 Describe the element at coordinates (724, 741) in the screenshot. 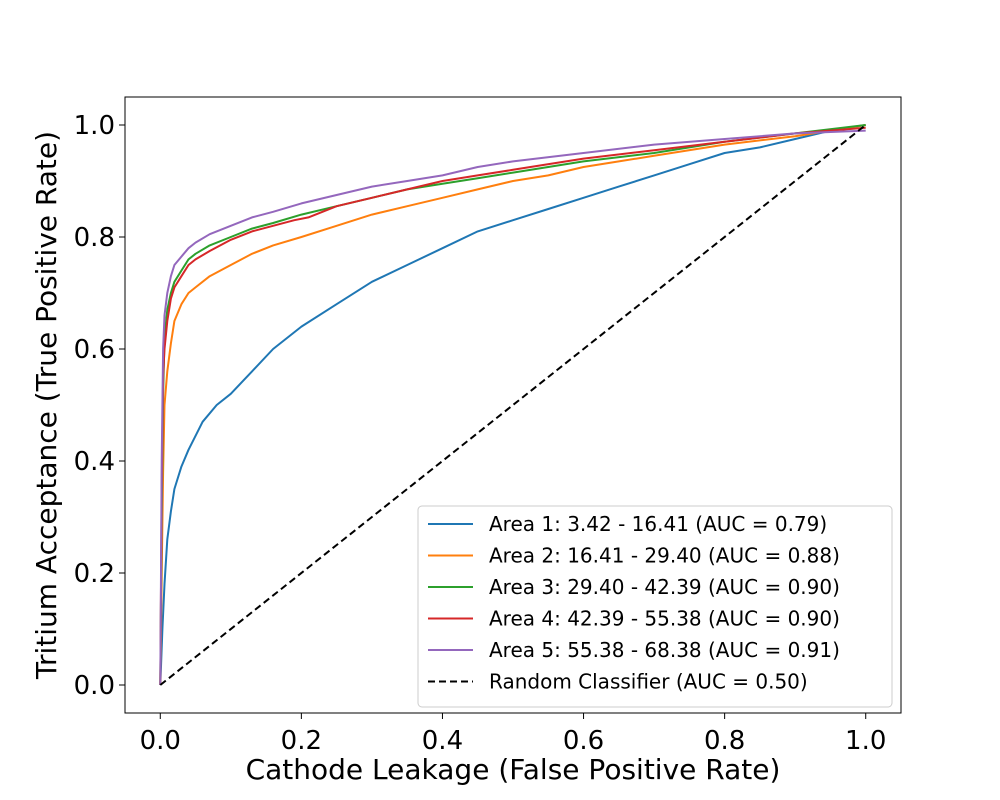

I see `x-tick-label: 0.8` at that location.